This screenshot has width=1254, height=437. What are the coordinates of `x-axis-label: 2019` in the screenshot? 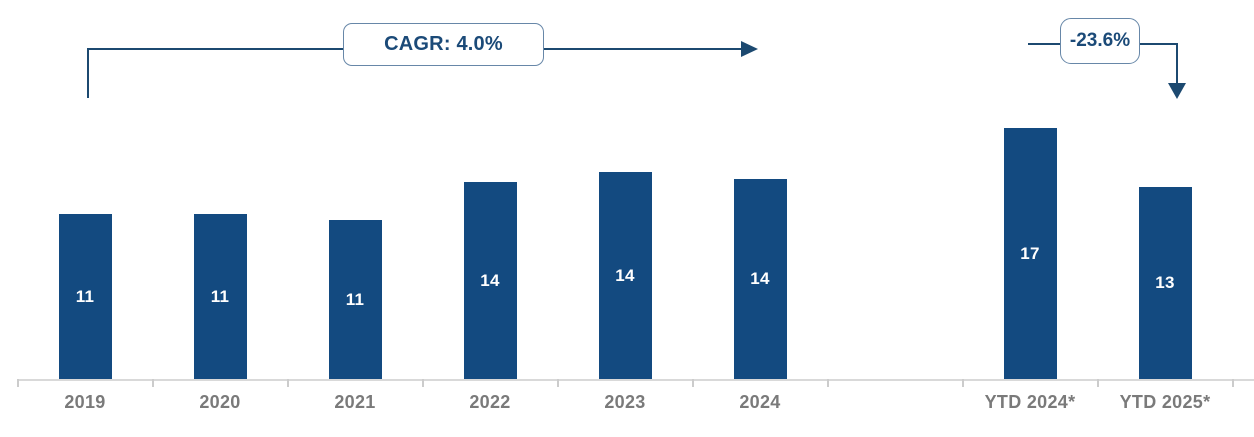 It's located at (85, 402).